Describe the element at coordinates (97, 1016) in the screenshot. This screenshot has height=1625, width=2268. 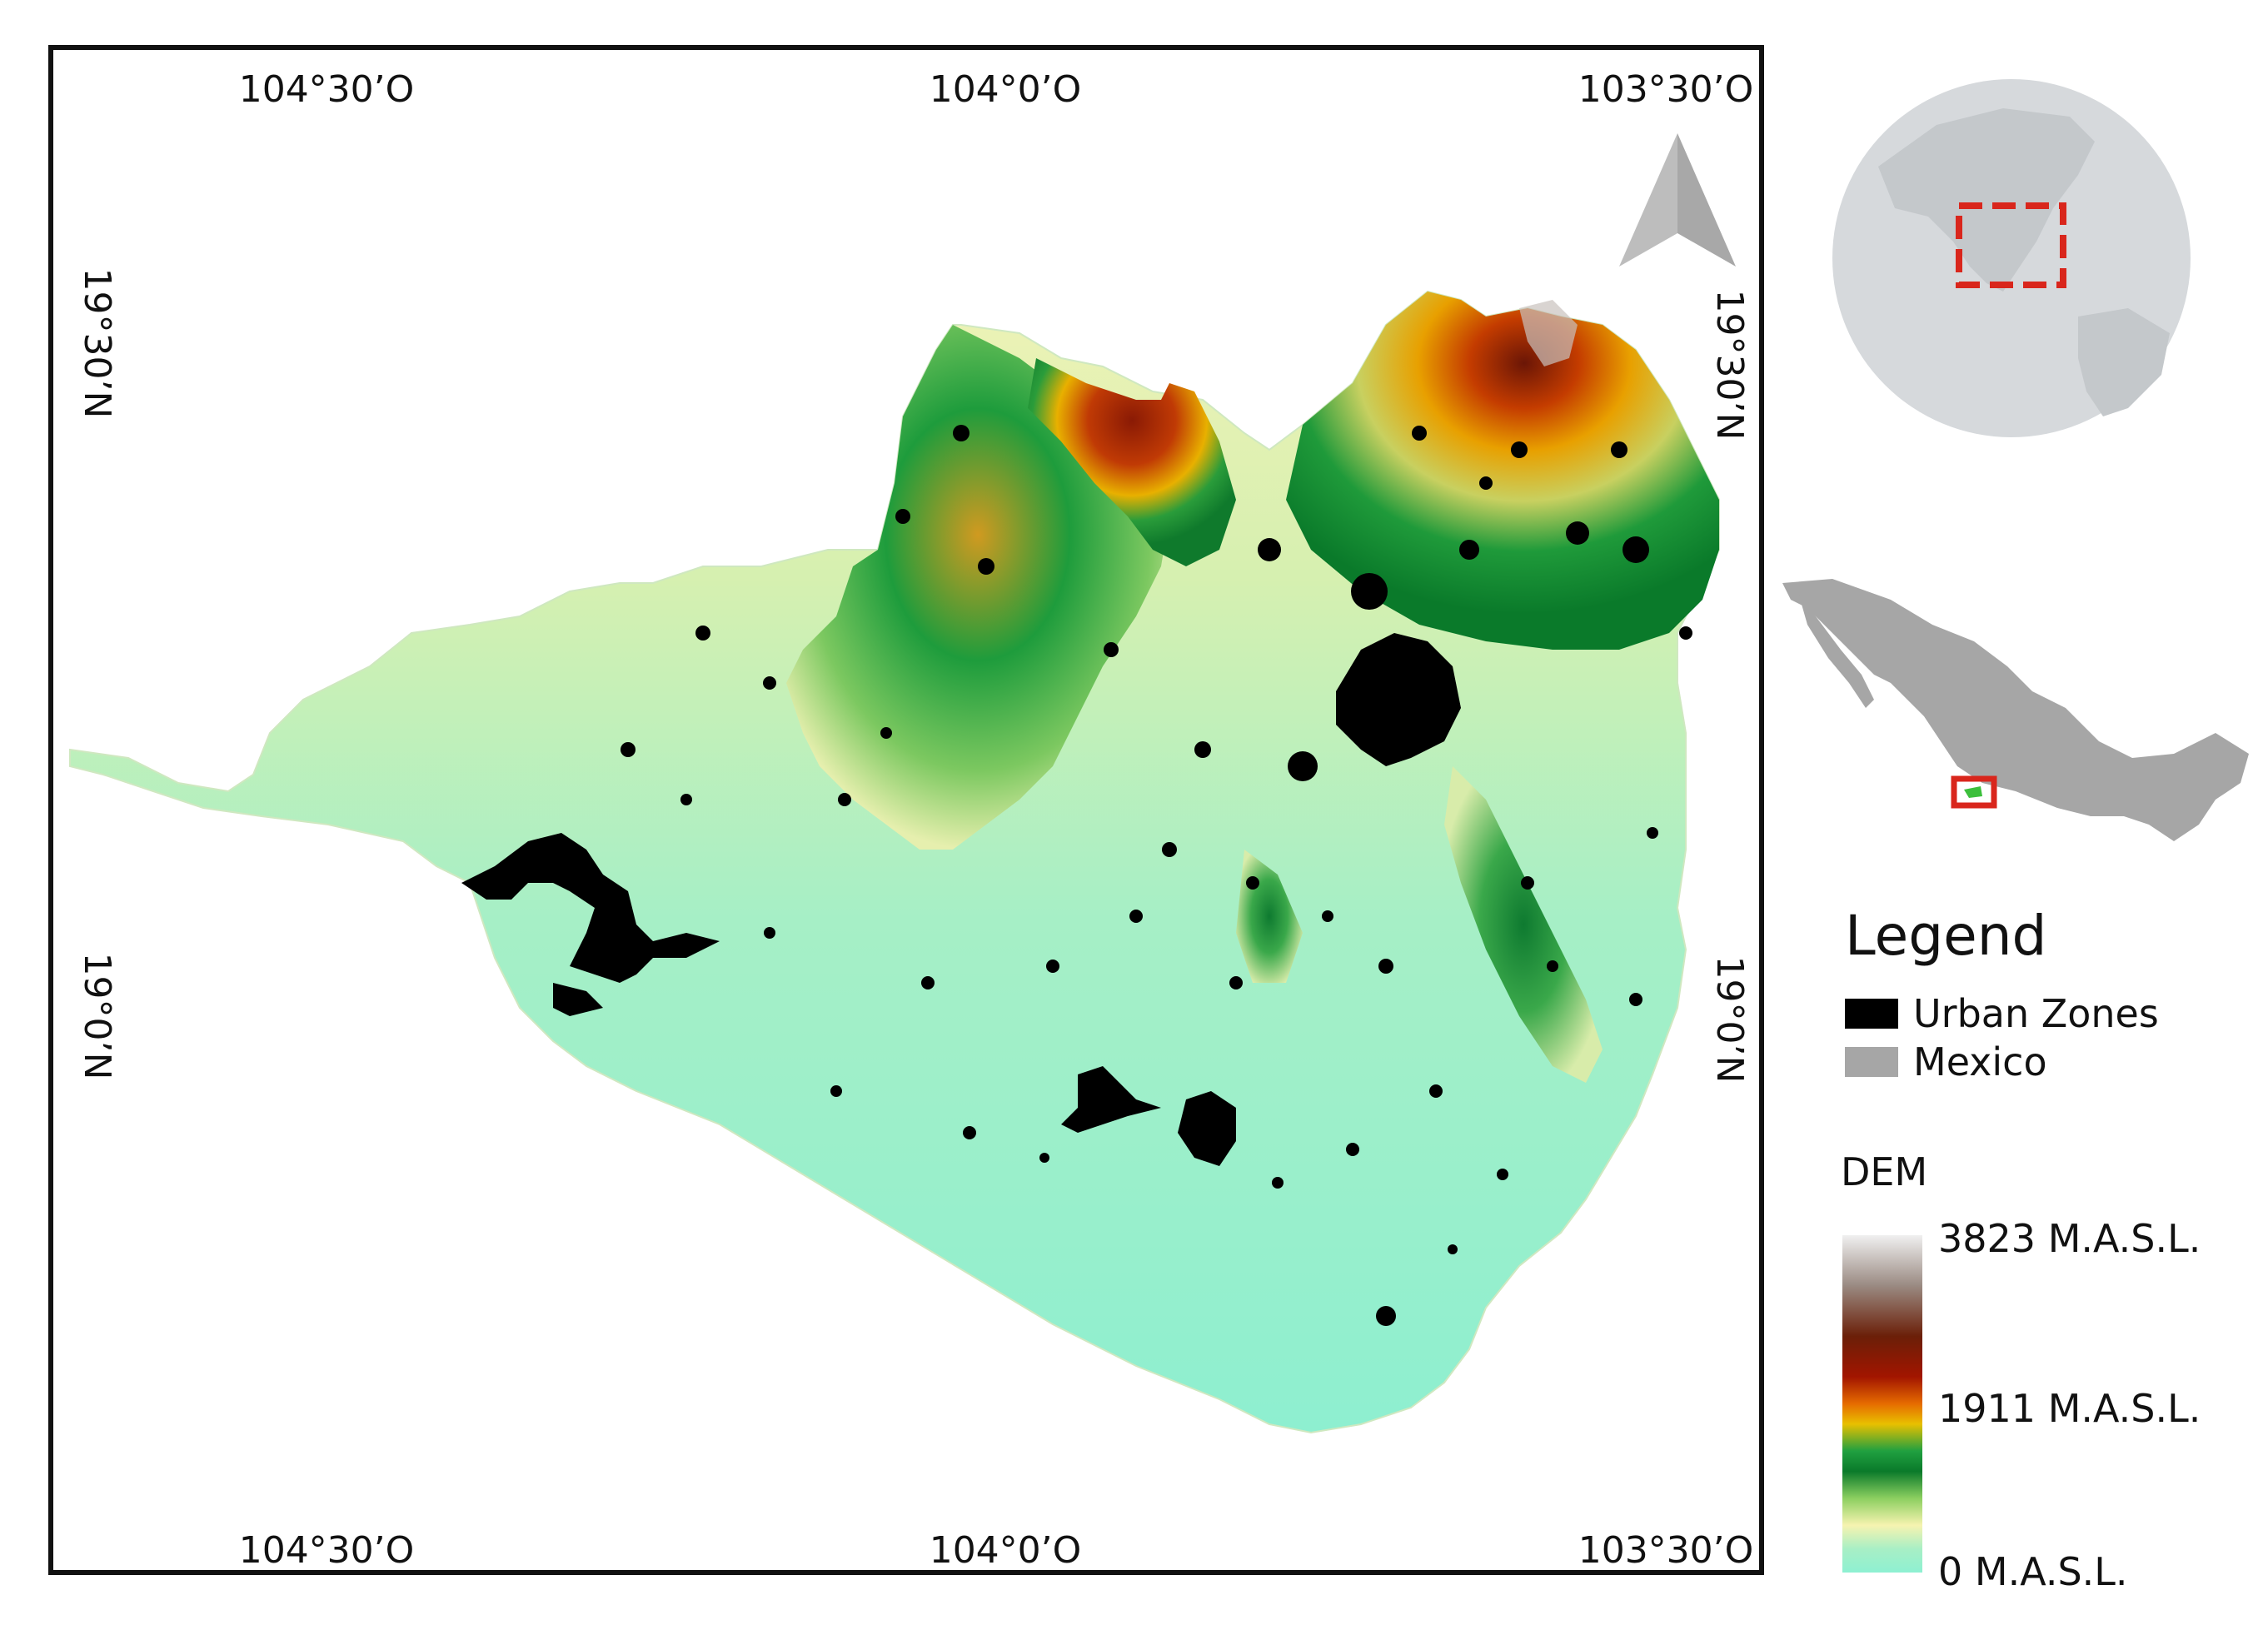
I see `left-tick-2: 19°0’N` at that location.